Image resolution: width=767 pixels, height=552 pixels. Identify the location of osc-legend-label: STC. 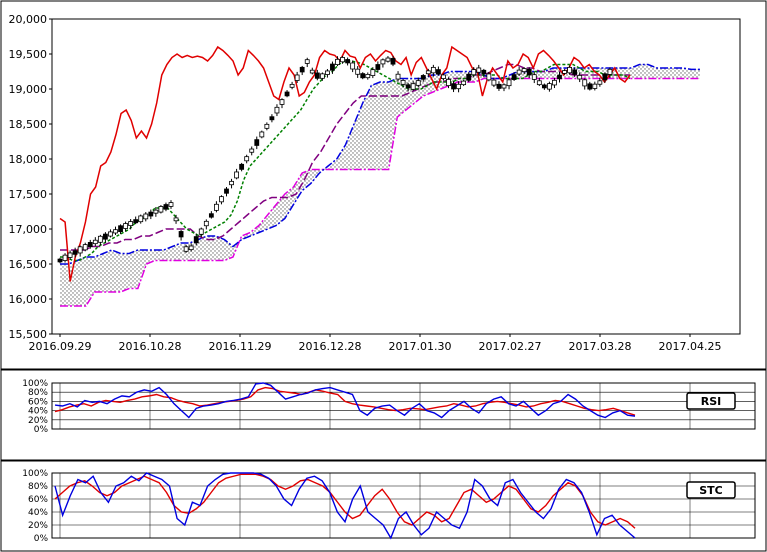
(711, 490).